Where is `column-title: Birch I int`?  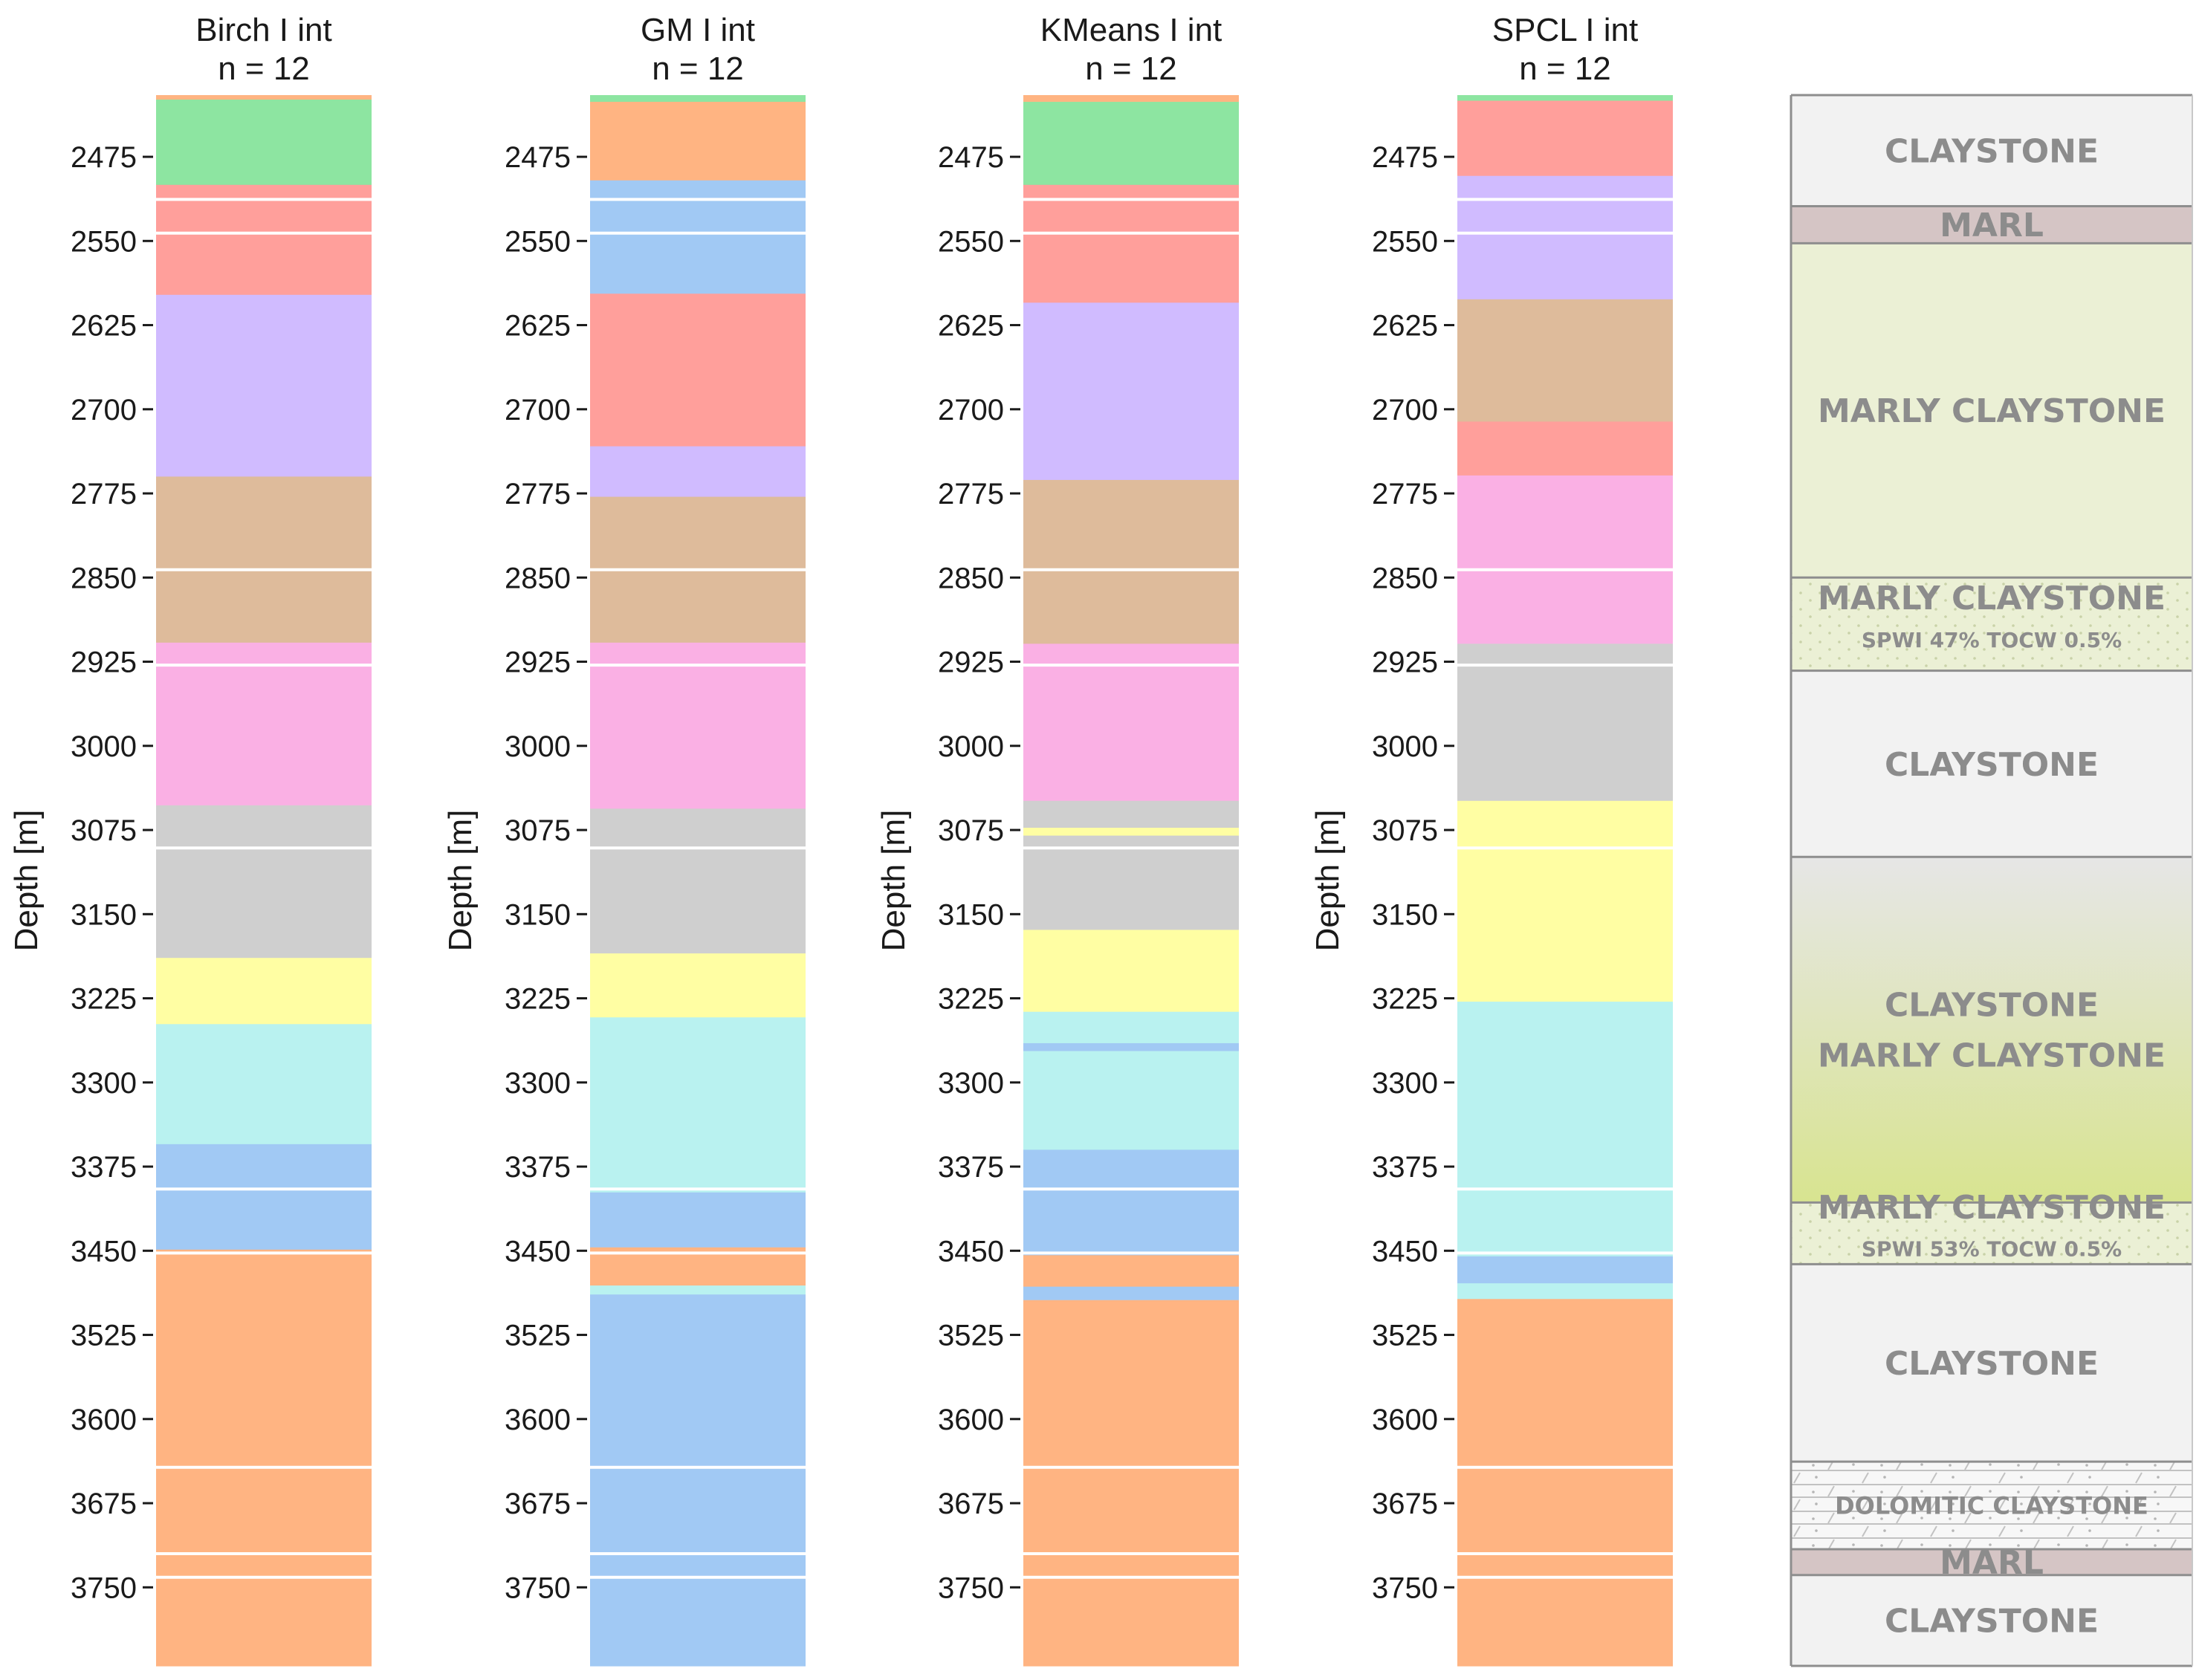 column-title: Birch I int is located at coordinates (263, 30).